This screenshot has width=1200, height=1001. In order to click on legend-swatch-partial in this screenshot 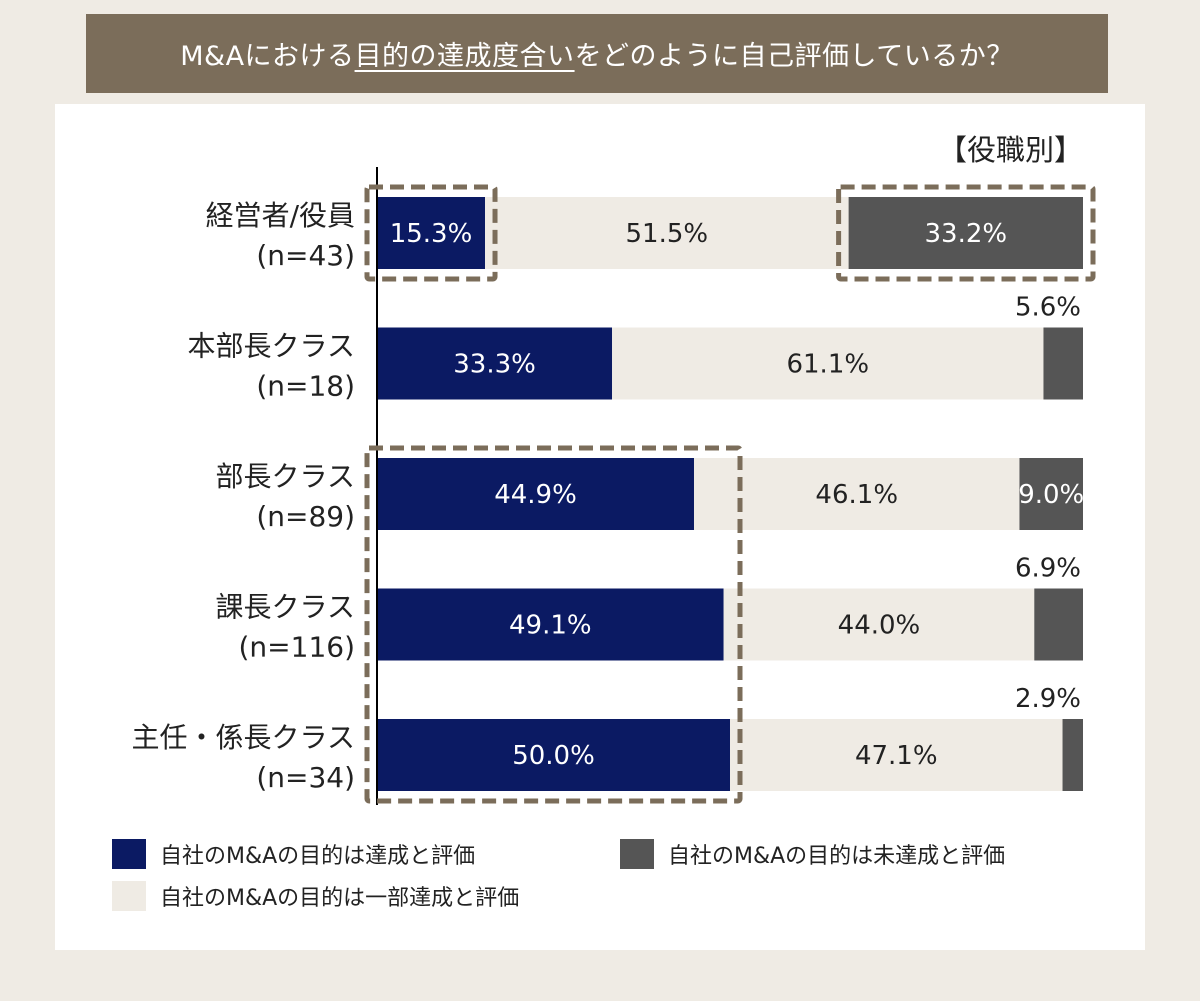, I will do `click(129, 896)`.